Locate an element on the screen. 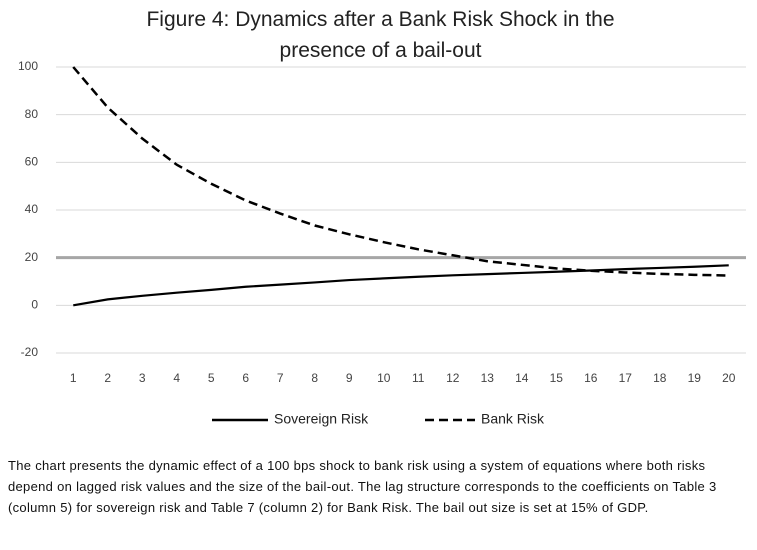 This screenshot has width=757, height=550. x-tick-label: 15 is located at coordinates (557, 378).